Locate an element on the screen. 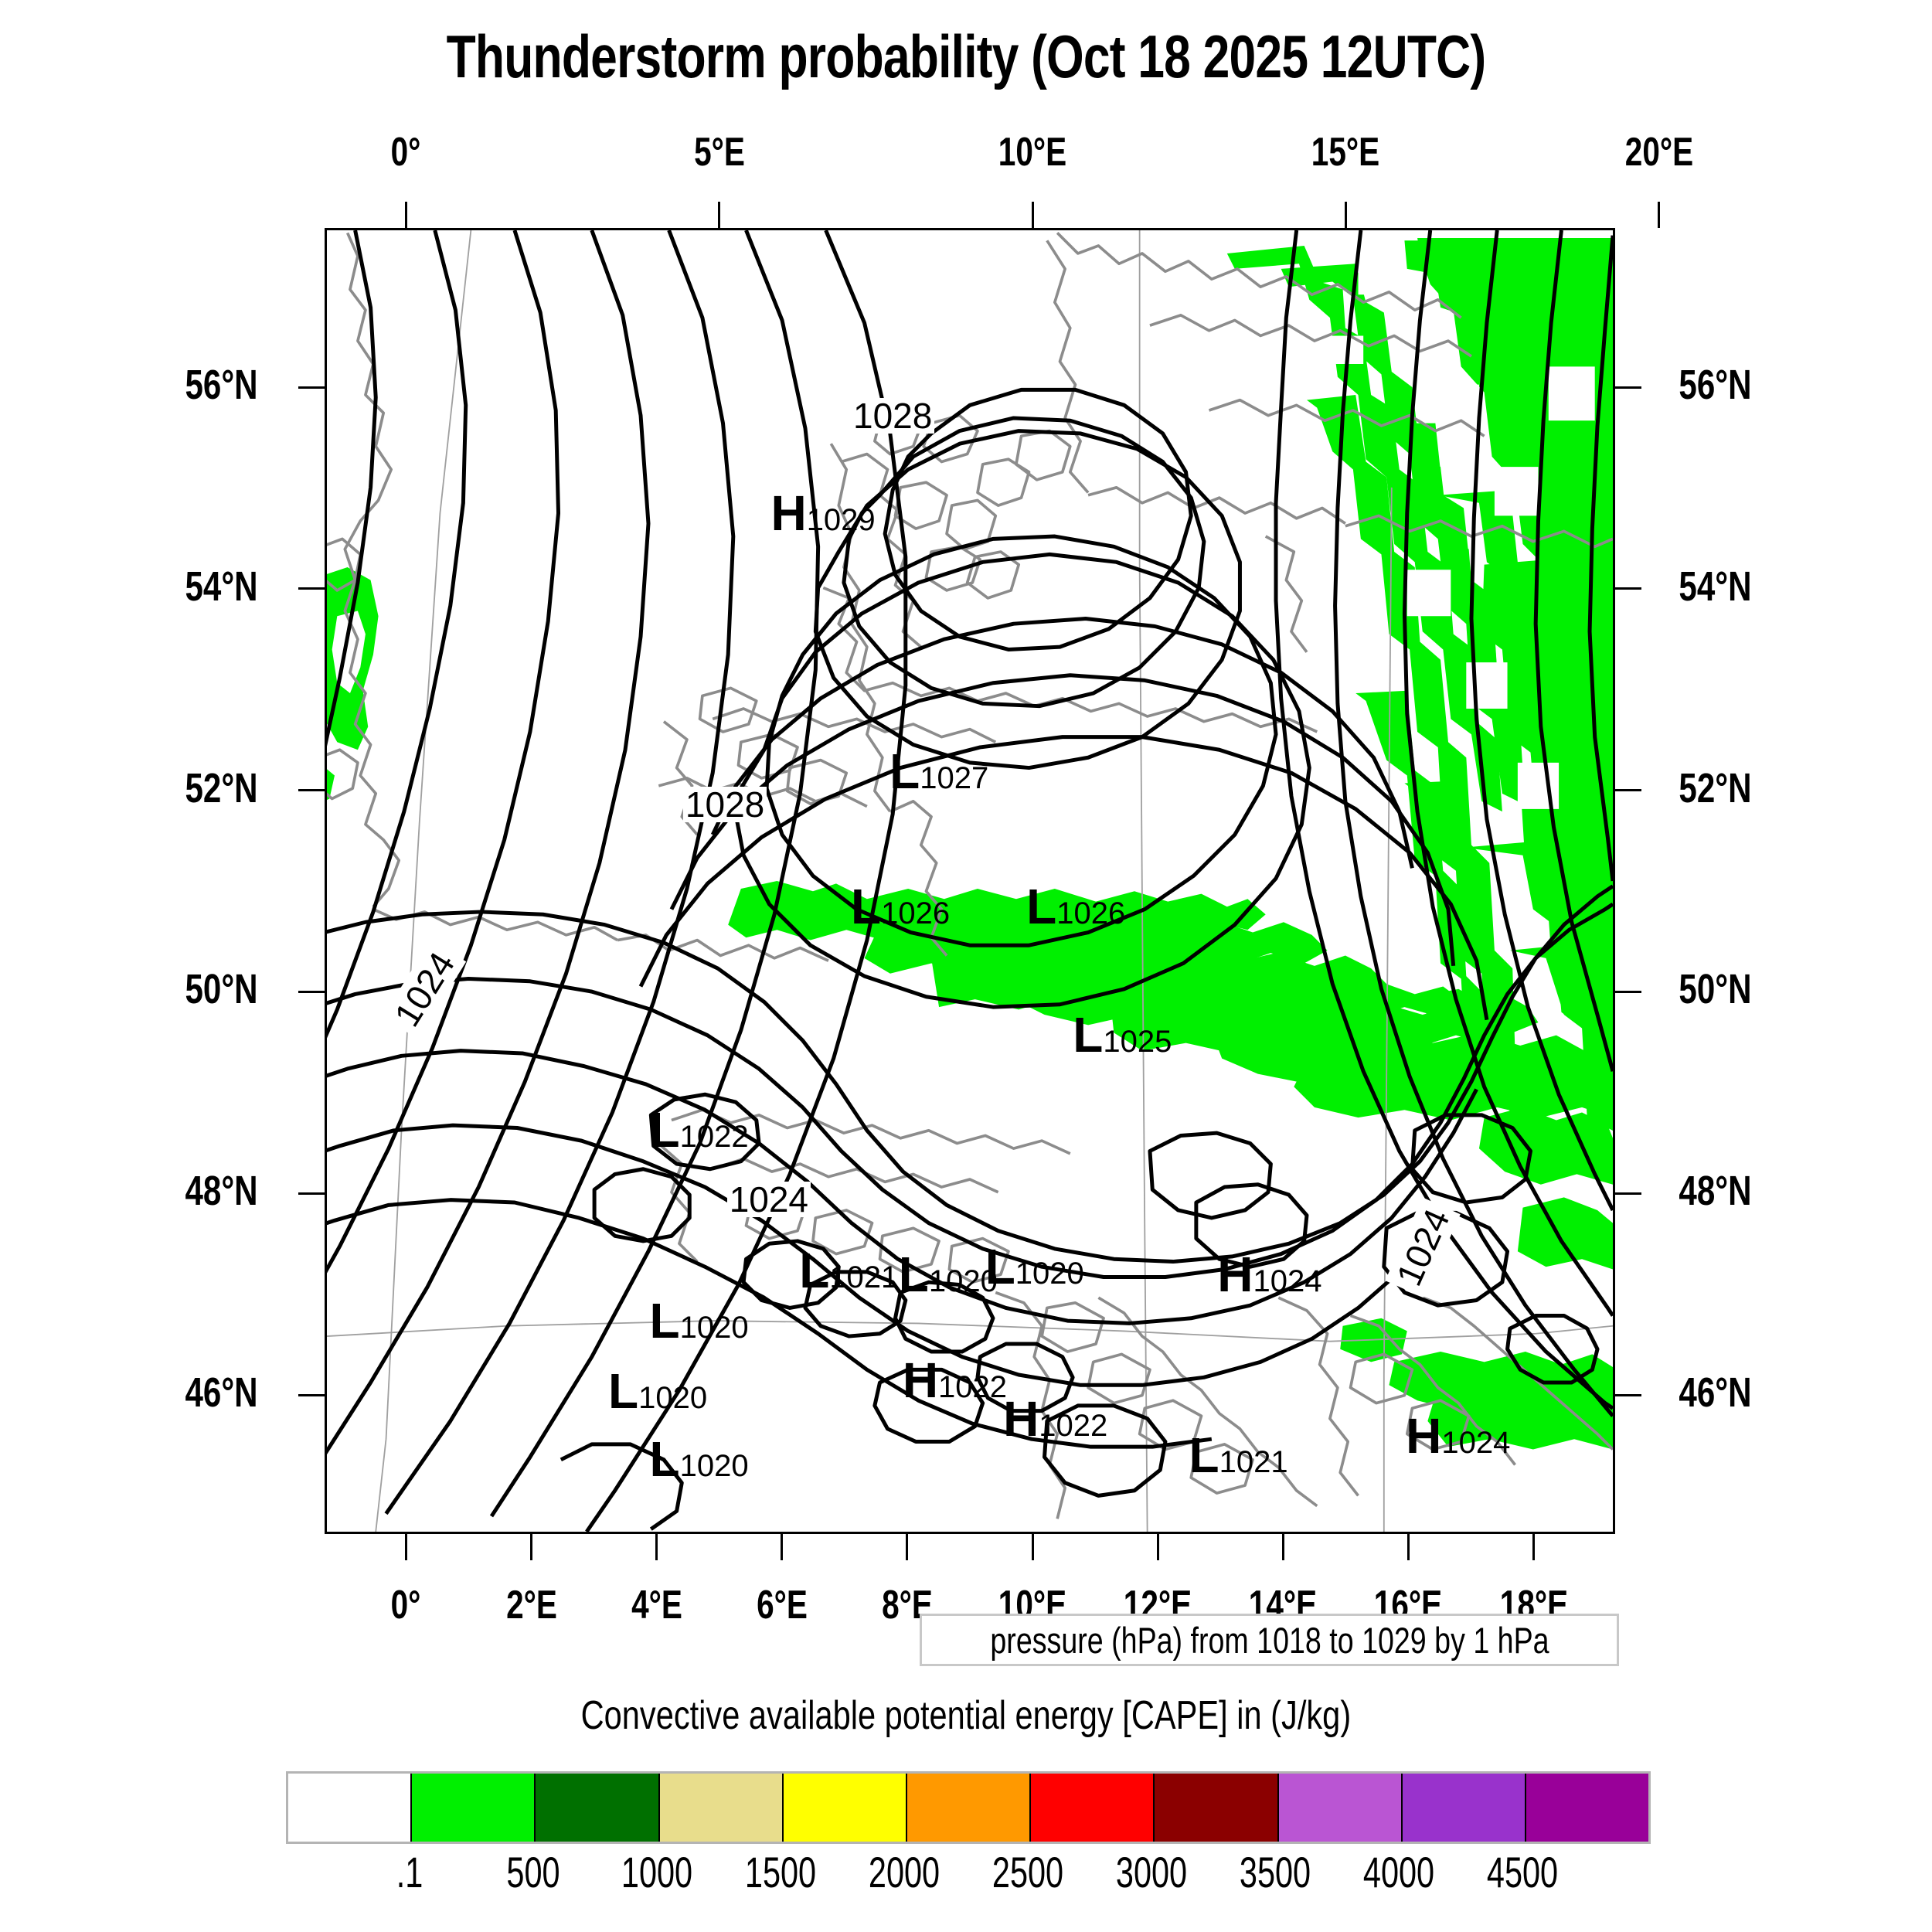  axis-label-right-5: 46°N is located at coordinates (1715, 1393).